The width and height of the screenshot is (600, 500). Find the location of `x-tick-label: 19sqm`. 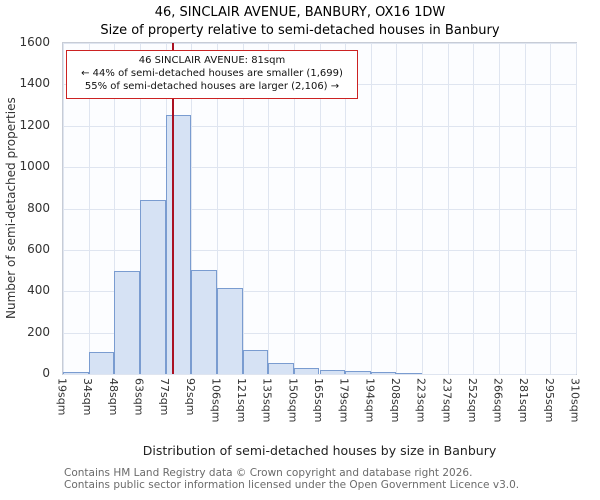

x-tick-label: 19sqm is located at coordinates (62, 397).